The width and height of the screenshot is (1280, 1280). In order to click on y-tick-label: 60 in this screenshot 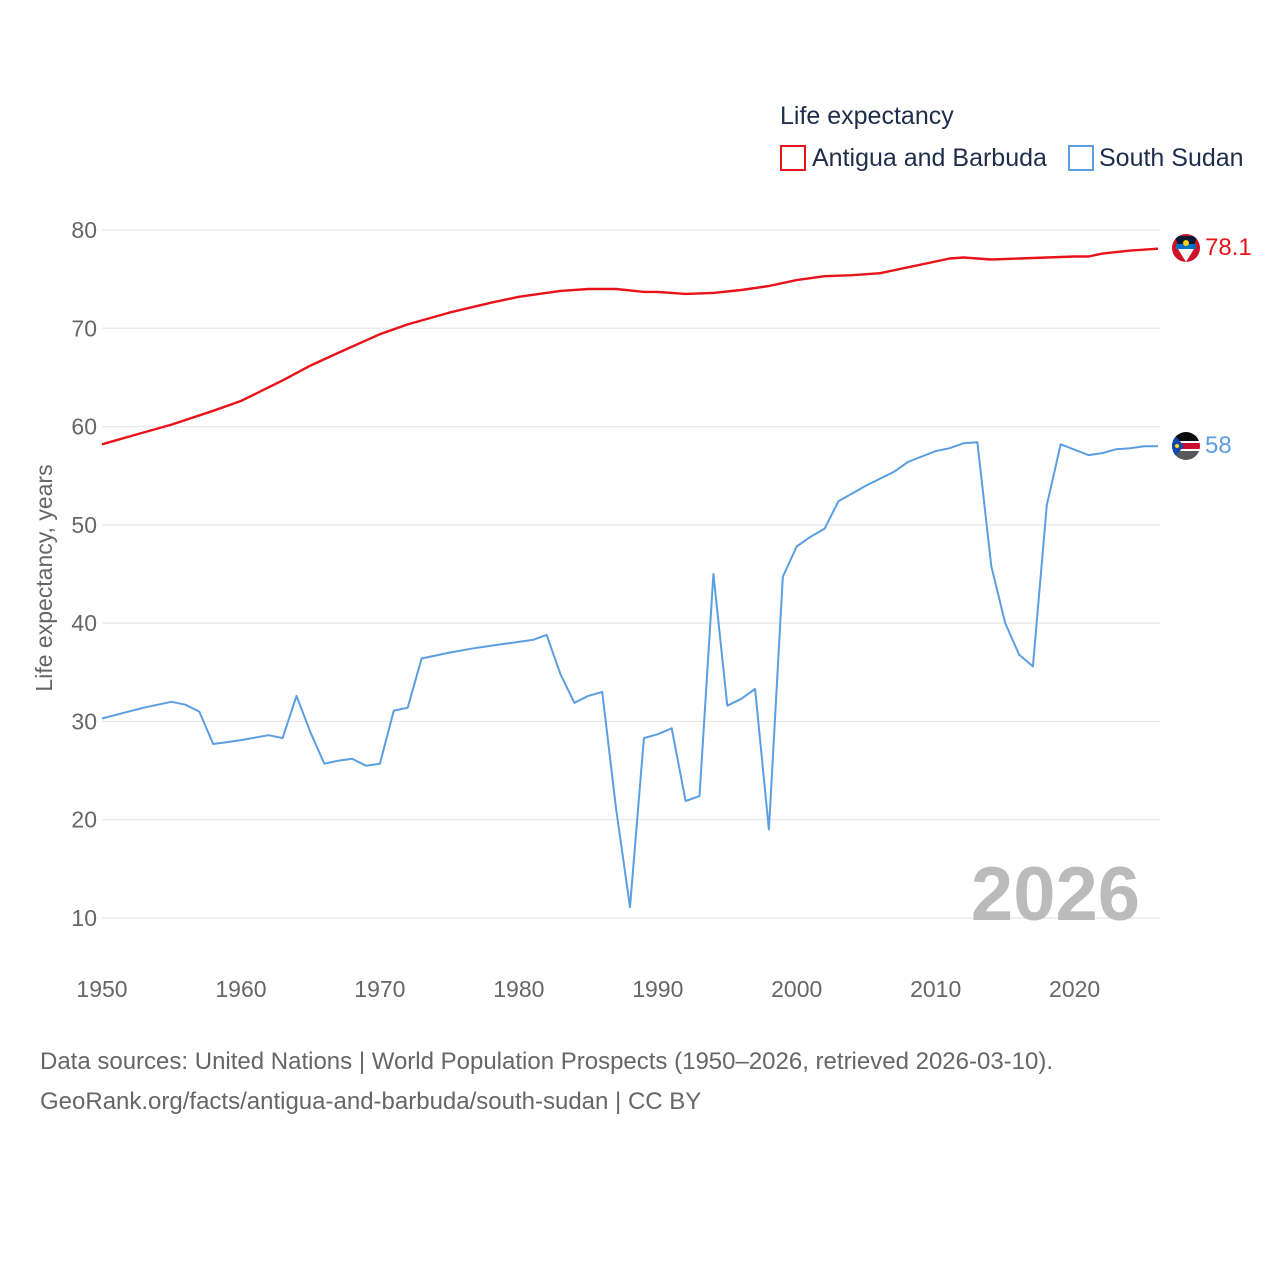, I will do `click(84, 427)`.